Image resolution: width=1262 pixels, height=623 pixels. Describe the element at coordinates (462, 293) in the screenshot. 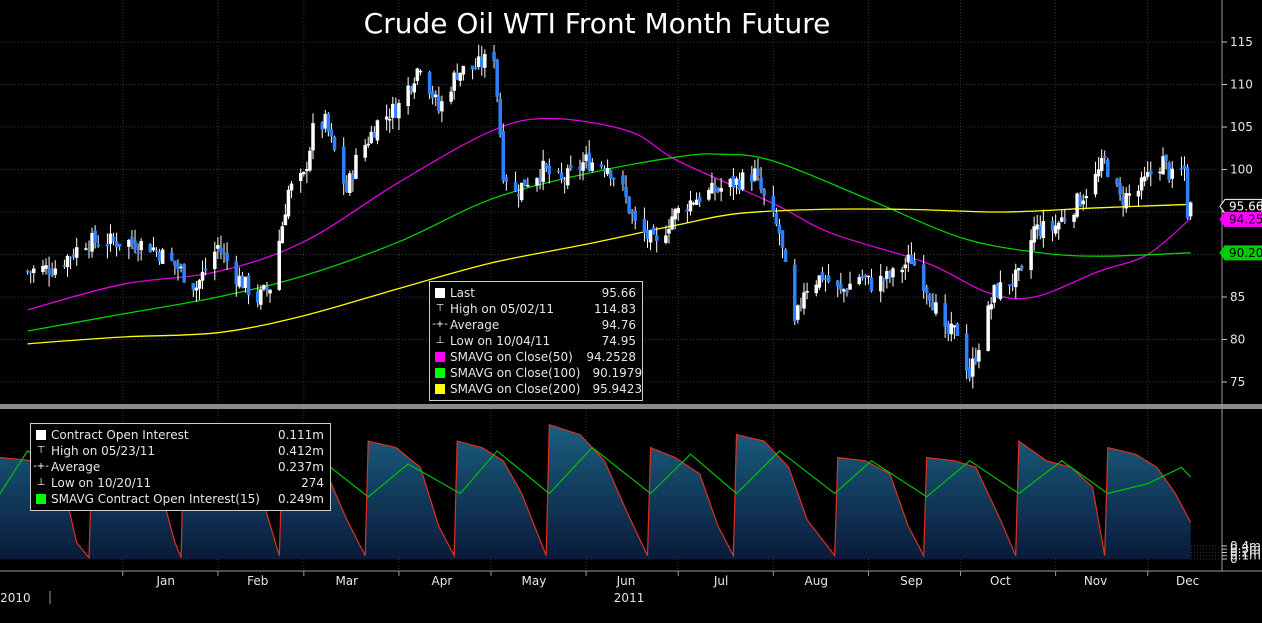

I see `legend-label: Last` at that location.